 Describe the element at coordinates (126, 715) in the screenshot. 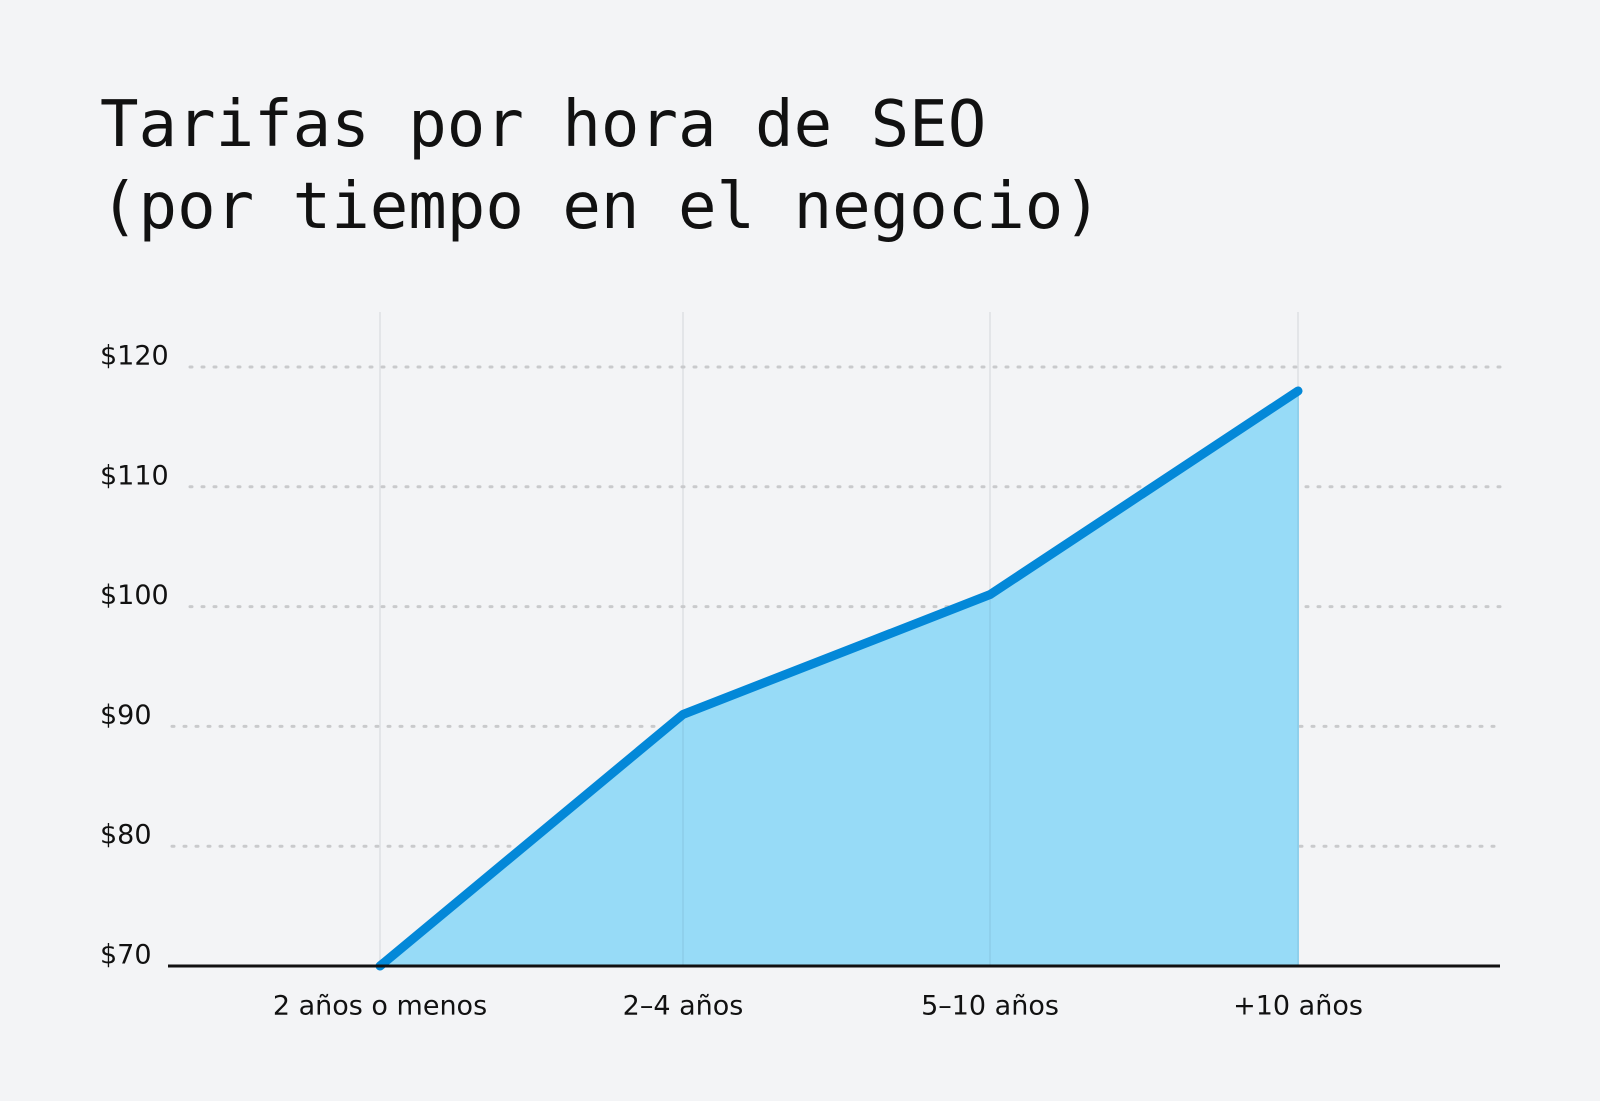

I see `y-tick-label: $90` at that location.